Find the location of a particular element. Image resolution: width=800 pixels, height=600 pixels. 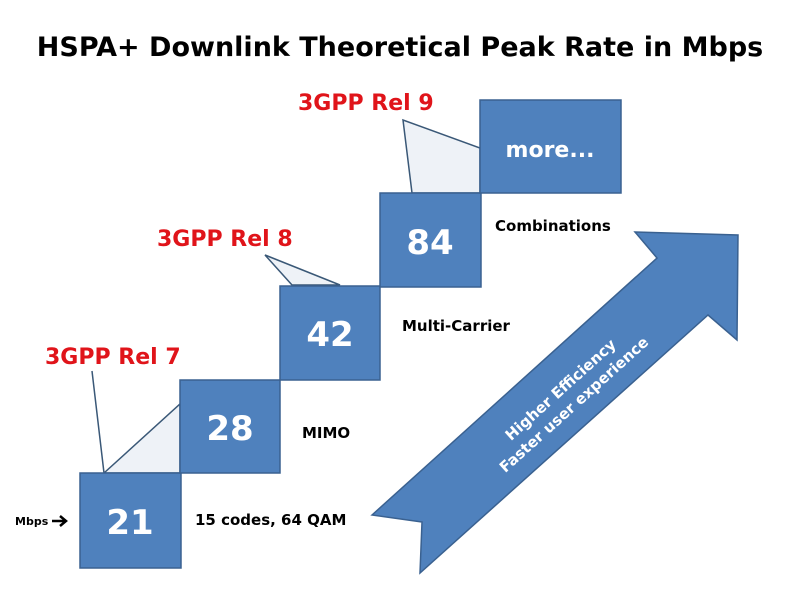

callout-rel7 is located at coordinates (136, 422).